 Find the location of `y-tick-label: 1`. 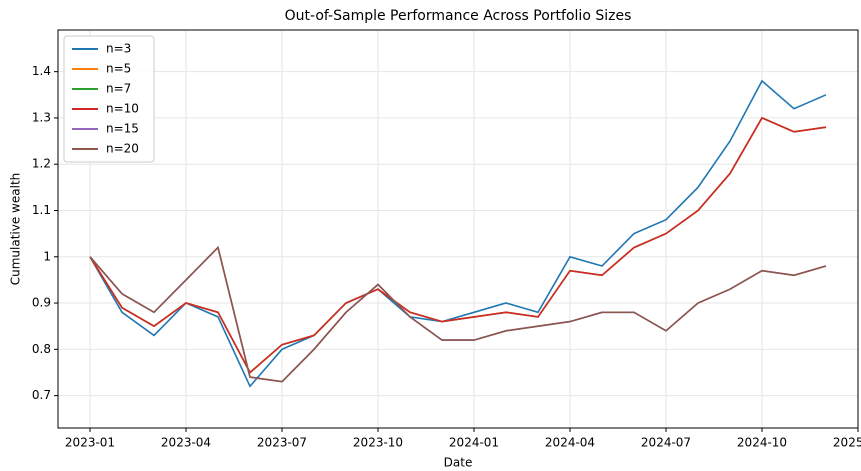

y-tick-label: 1 is located at coordinates (47, 256).